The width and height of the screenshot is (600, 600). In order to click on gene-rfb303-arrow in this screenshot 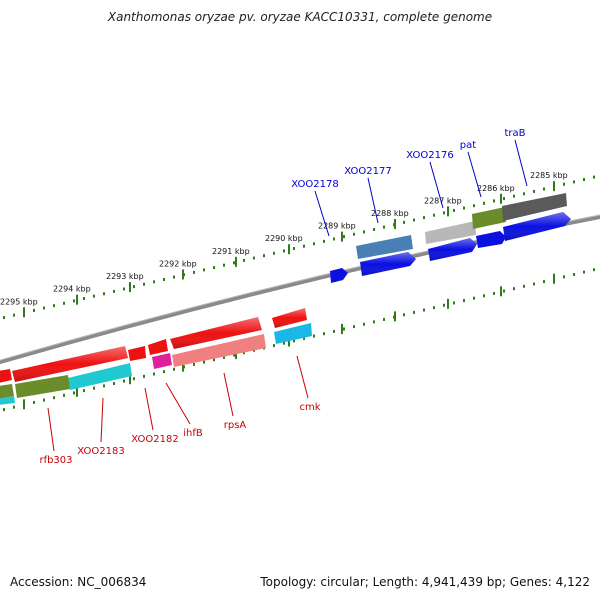, I will do `click(6, 376)`.